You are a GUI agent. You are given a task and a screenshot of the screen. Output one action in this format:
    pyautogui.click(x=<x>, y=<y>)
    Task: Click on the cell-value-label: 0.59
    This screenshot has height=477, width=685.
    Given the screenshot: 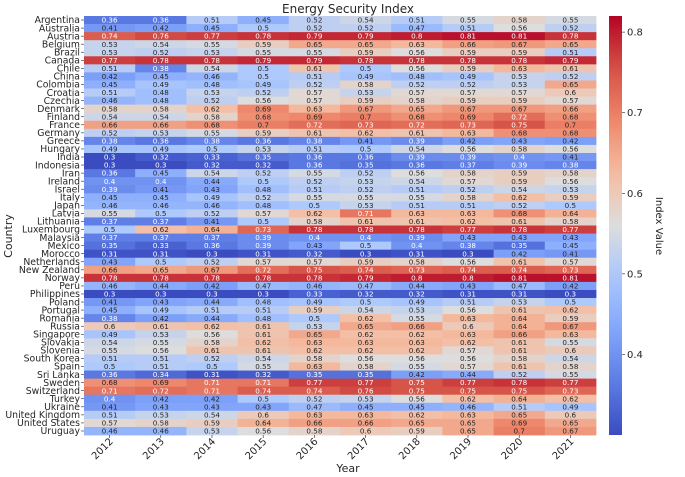 What is the action you would take?
    pyautogui.click(x=519, y=181)
    